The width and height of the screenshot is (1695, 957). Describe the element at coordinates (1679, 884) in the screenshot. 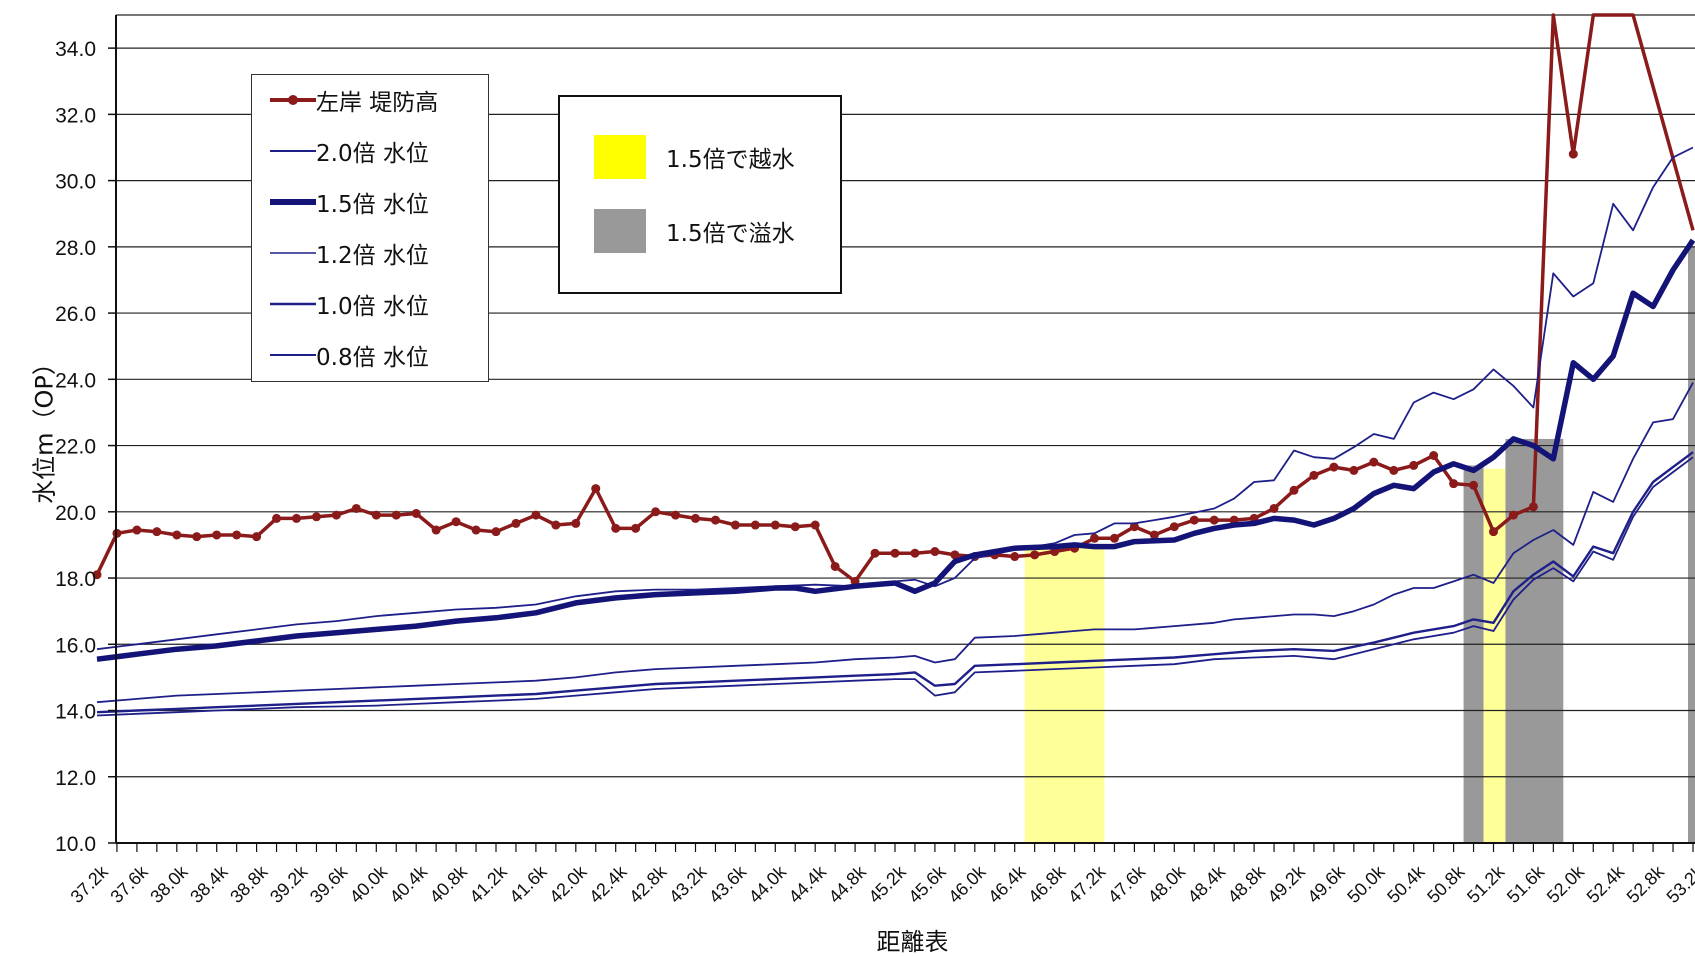

I see `x-tick-label: 53.2k` at that location.